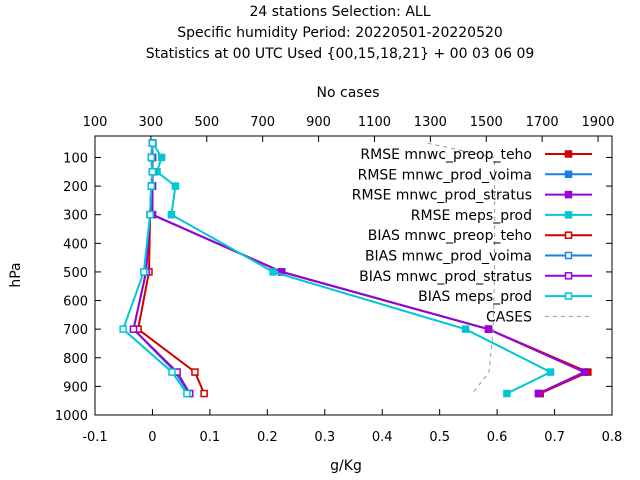  What do you see at coordinates (542, 122) in the screenshot?
I see `x2-tick-label: 1700` at bounding box center [542, 122].